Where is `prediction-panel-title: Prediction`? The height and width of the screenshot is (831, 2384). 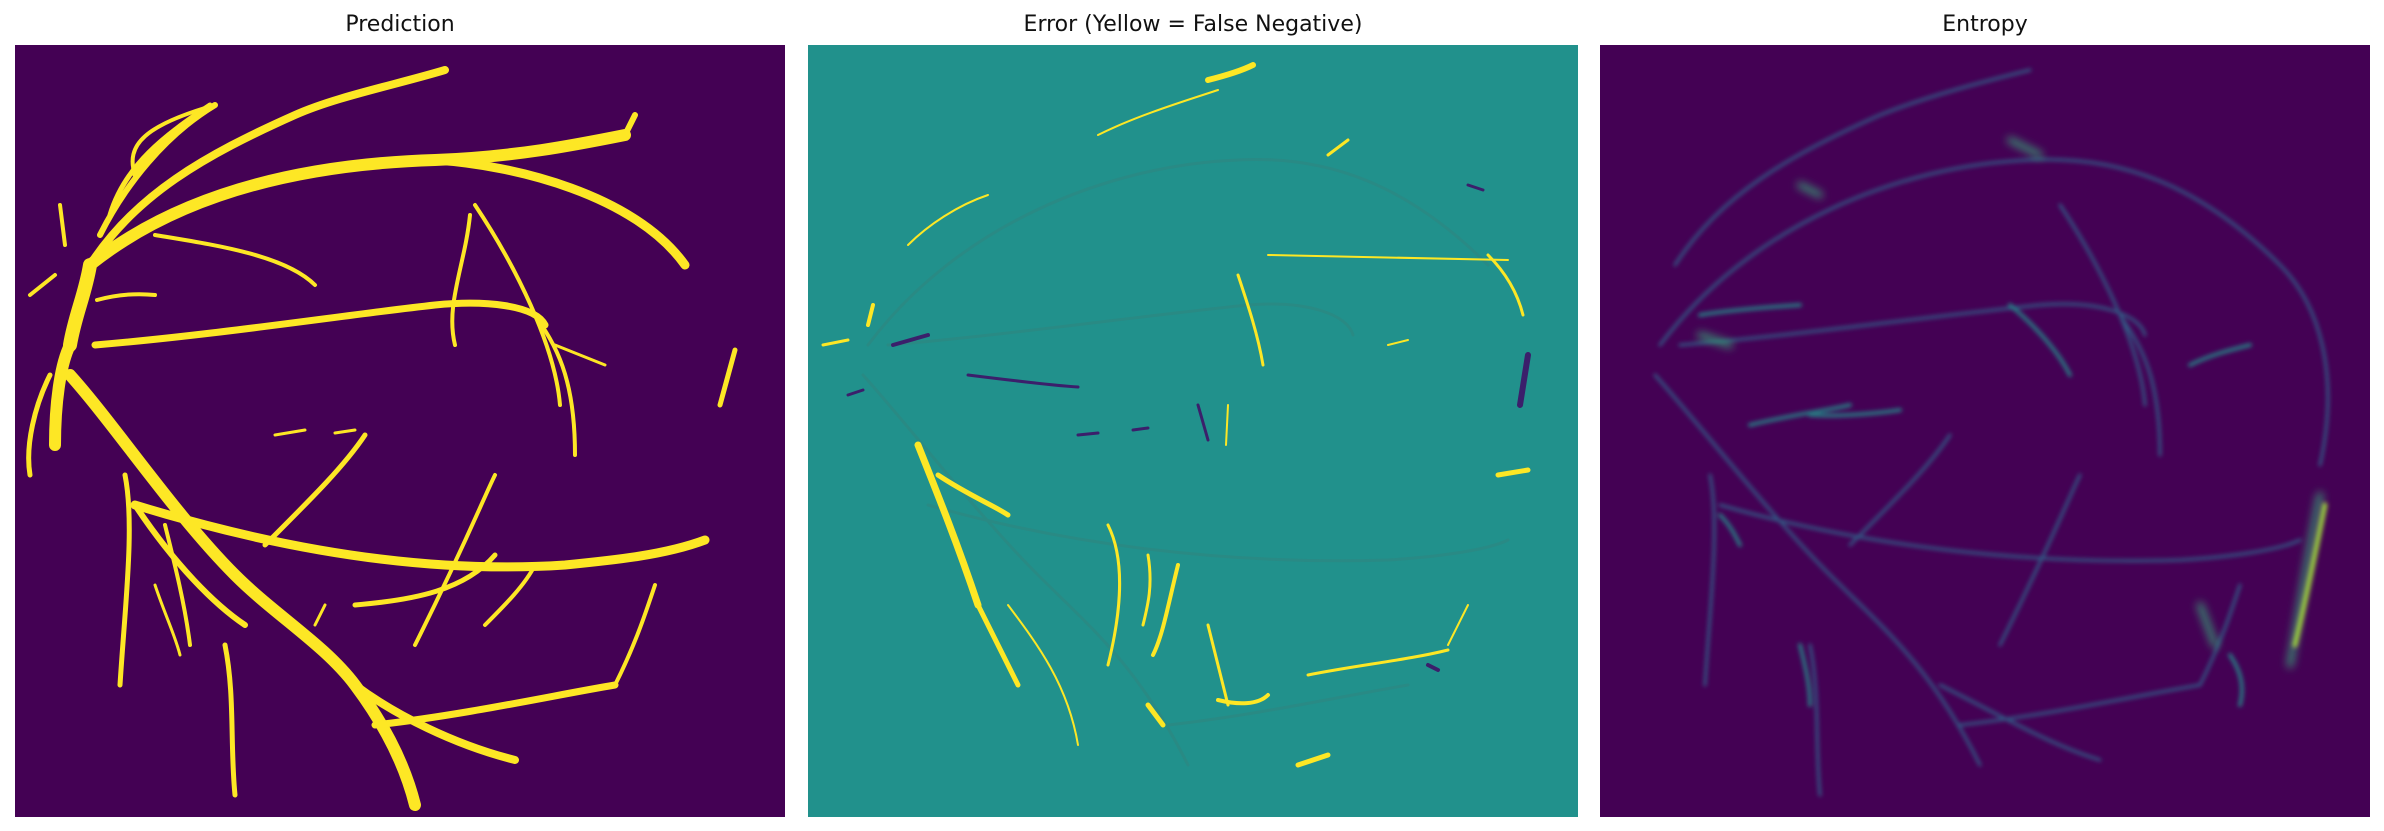
prediction-panel-title: Prediction is located at coordinates (400, 24).